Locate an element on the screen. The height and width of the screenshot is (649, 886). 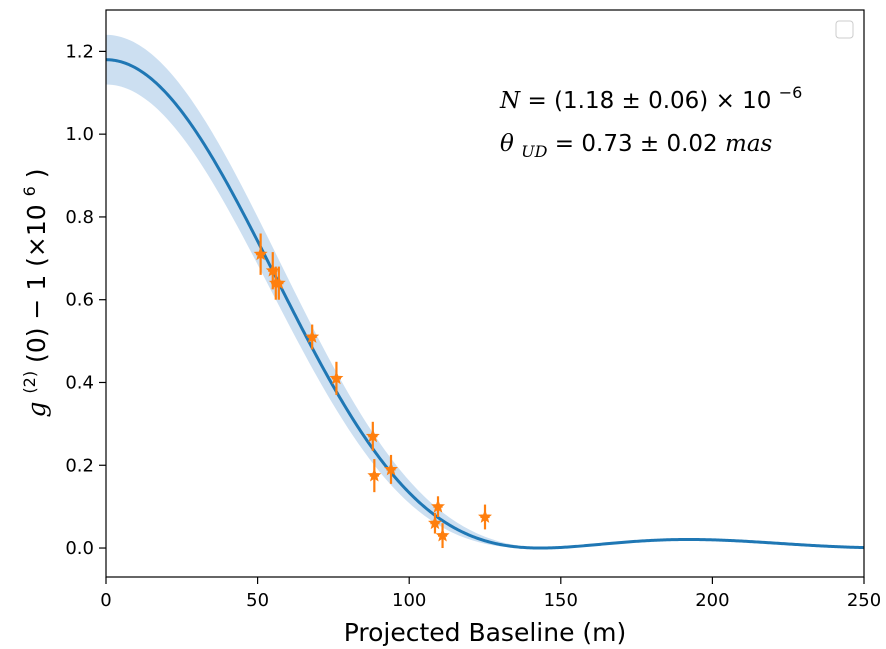
y-tick-label: 1.2 is located at coordinates (79, 51).